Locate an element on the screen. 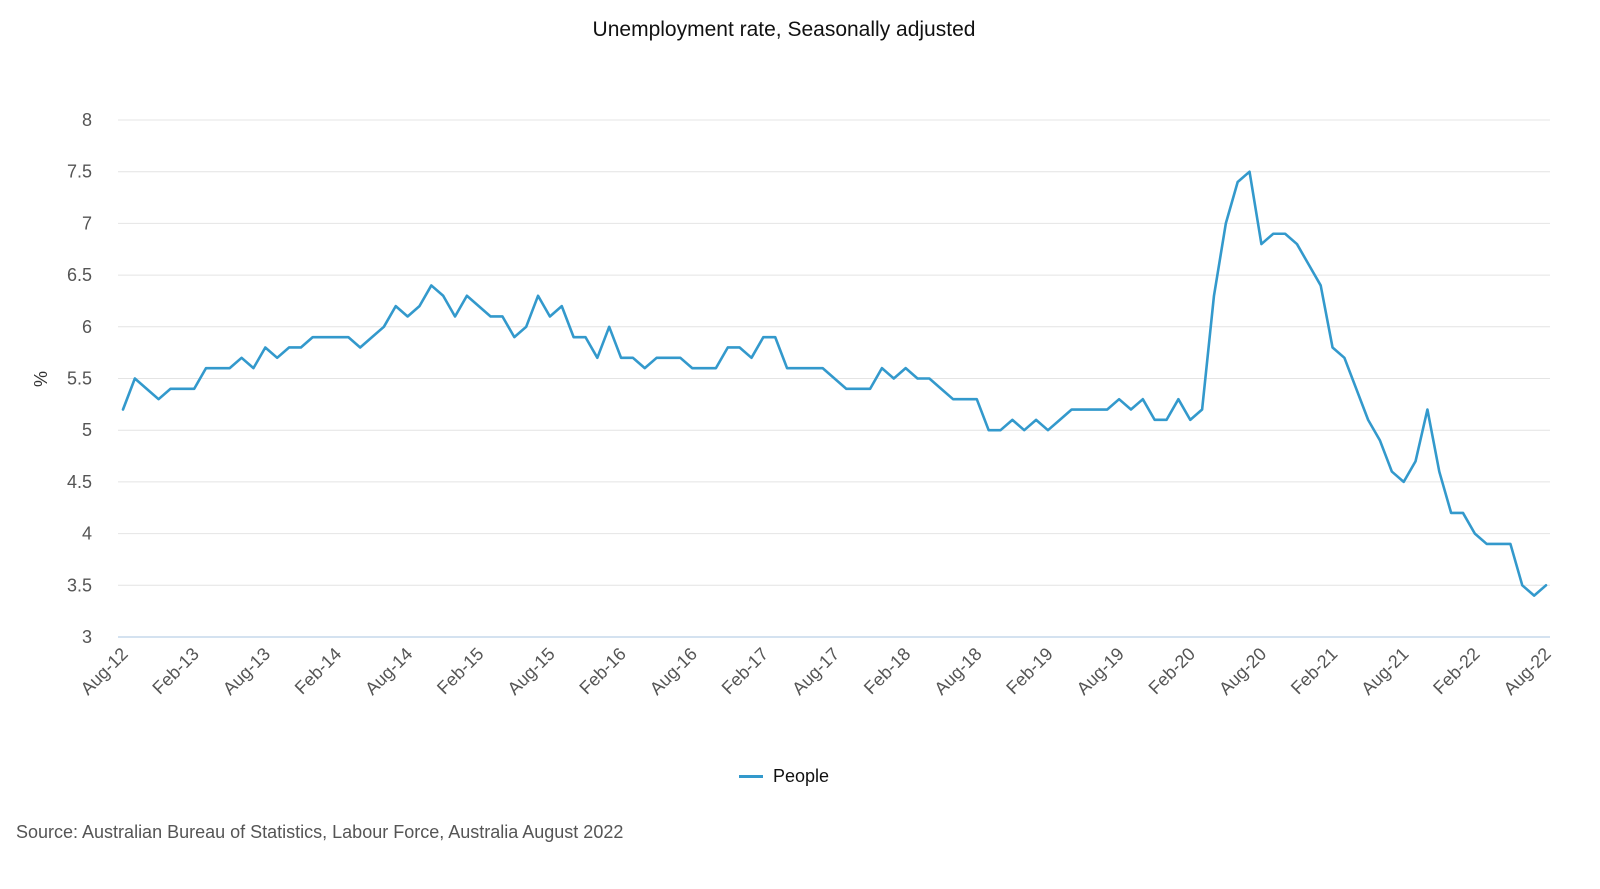 The width and height of the screenshot is (1600, 889). x-tick-label: Feb-21 is located at coordinates (1314, 671).